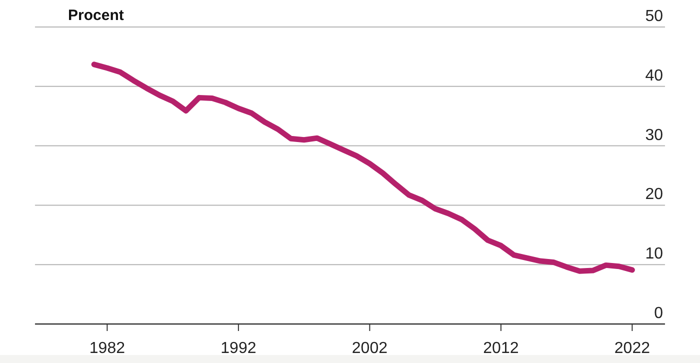 The height and width of the screenshot is (363, 700). Describe the element at coordinates (238, 348) in the screenshot. I see `x-tick-label: 1992` at that location.